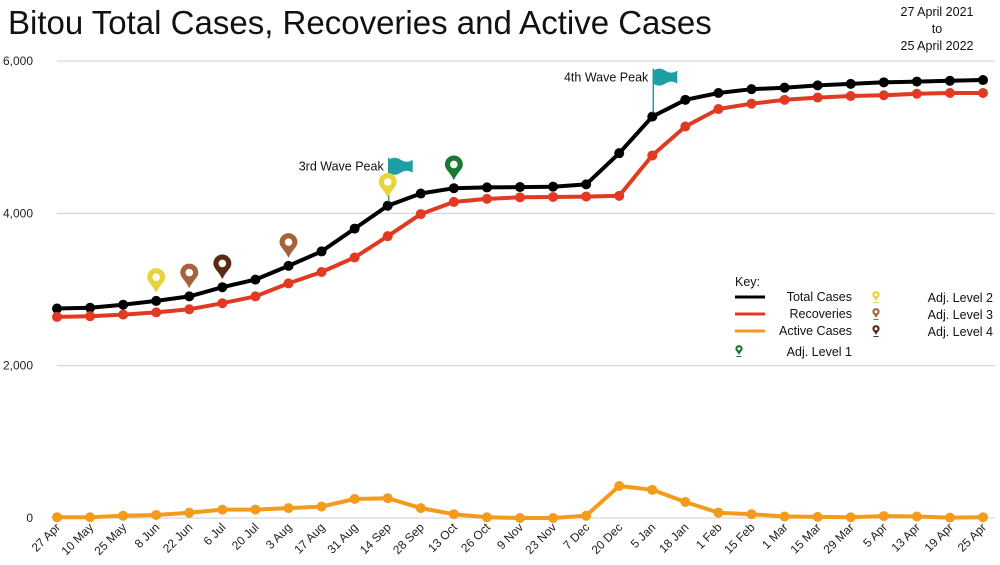 The width and height of the screenshot is (1000, 565). What do you see at coordinates (960, 332) in the screenshot?
I see `legend-label-level-4: Adj. Level 4` at bounding box center [960, 332].